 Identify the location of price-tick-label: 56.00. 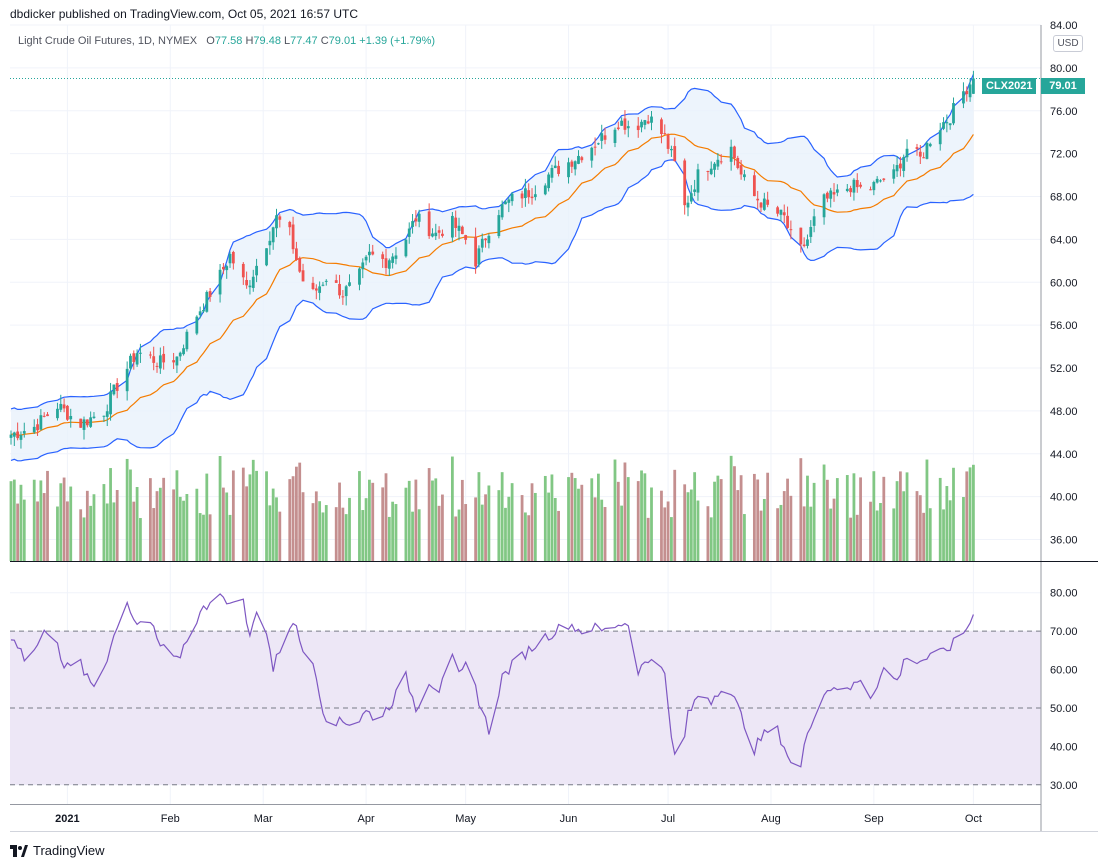
(1064, 326).